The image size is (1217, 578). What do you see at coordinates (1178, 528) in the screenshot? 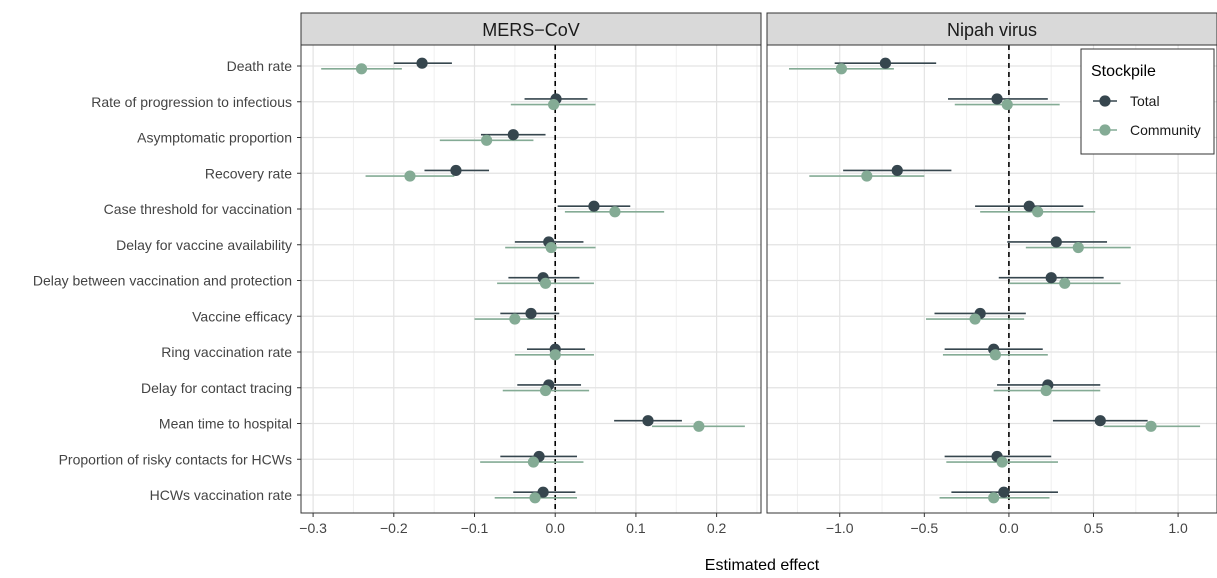
I see `x-tick-label: 1.0` at bounding box center [1178, 528].